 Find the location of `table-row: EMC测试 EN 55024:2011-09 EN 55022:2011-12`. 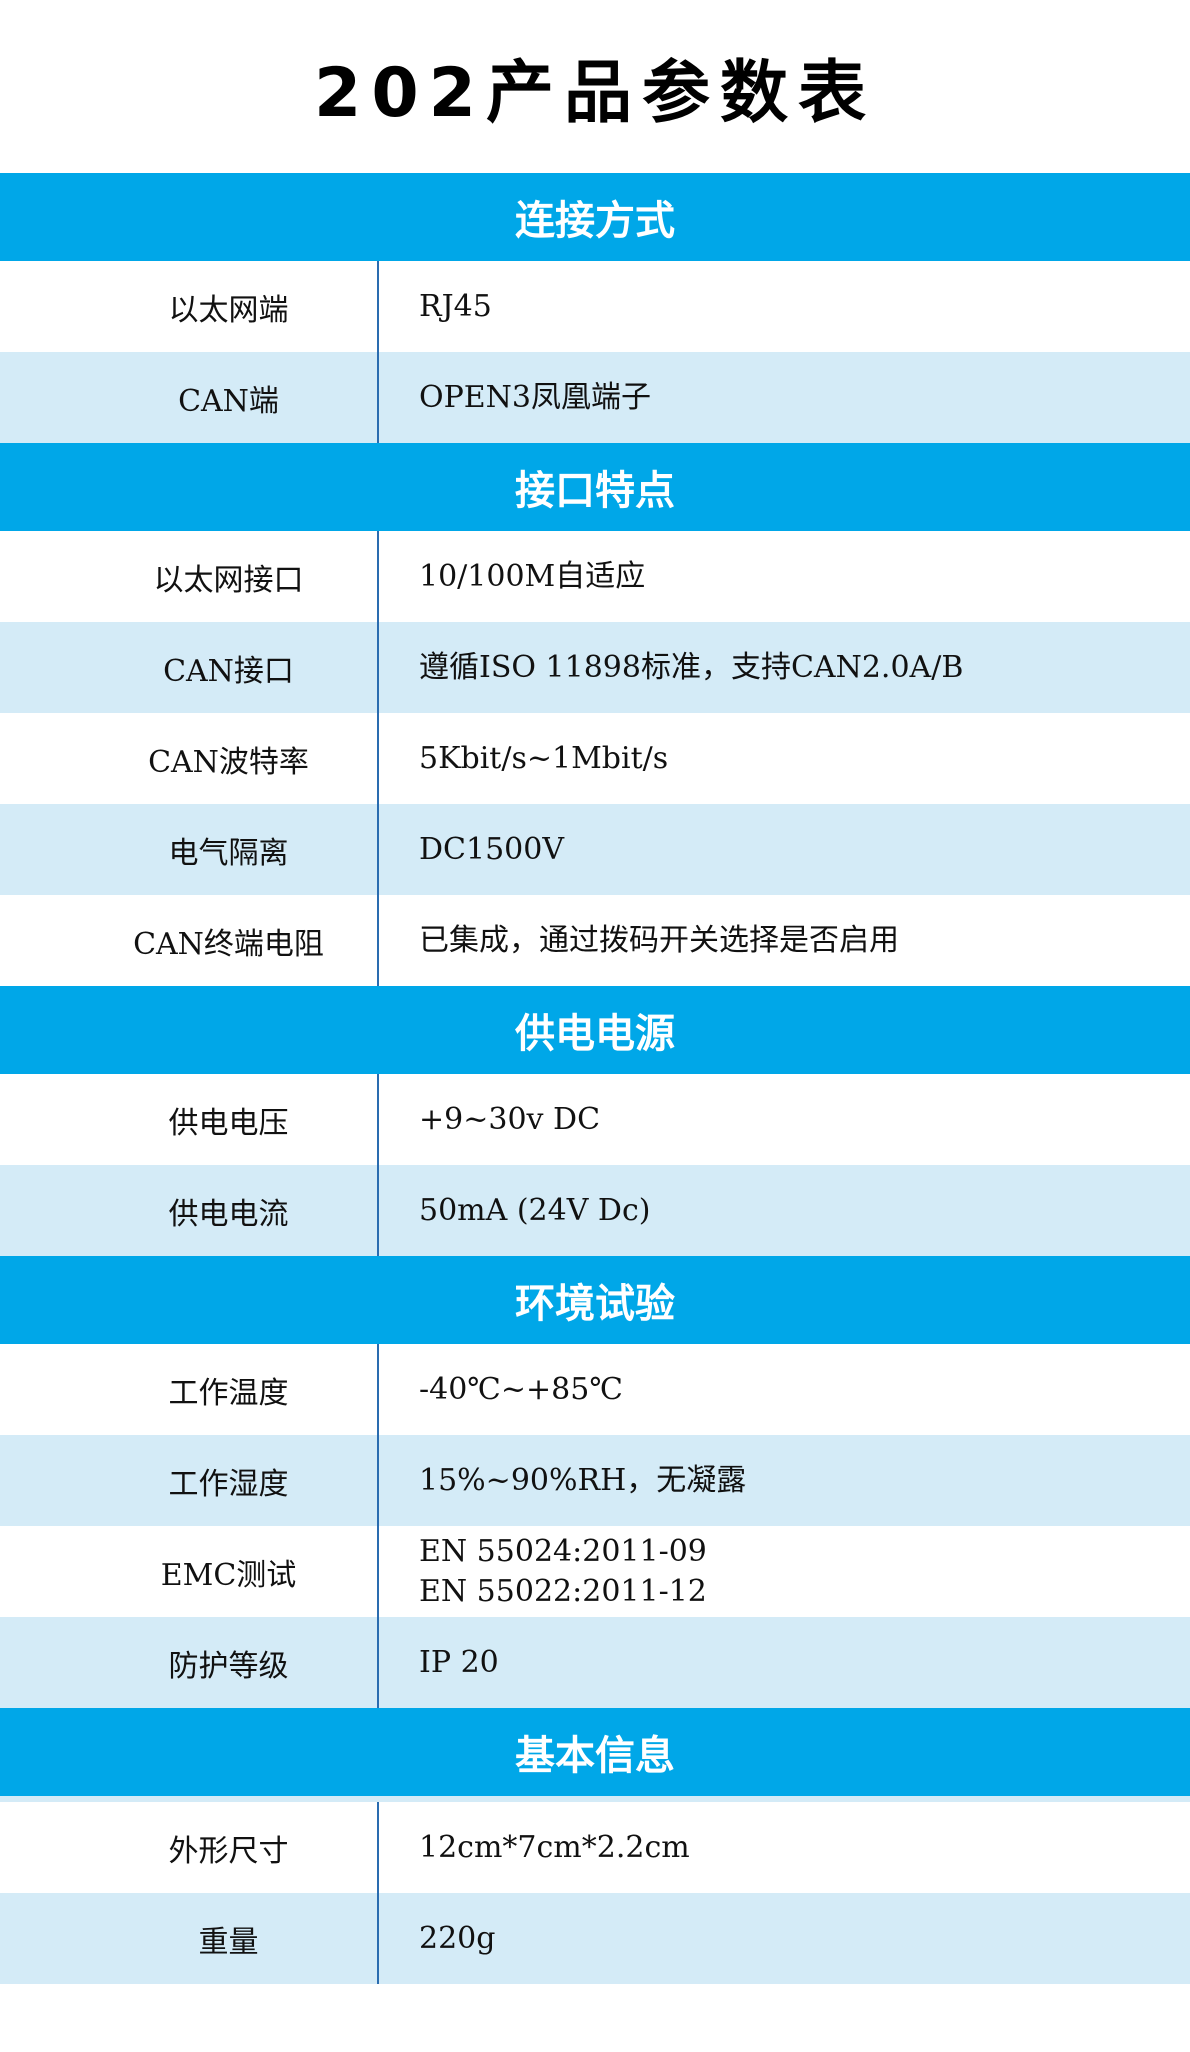

table-row: EMC测试 EN 55024:2011-09 EN 55022:2011-12 is located at coordinates (595, 1571).